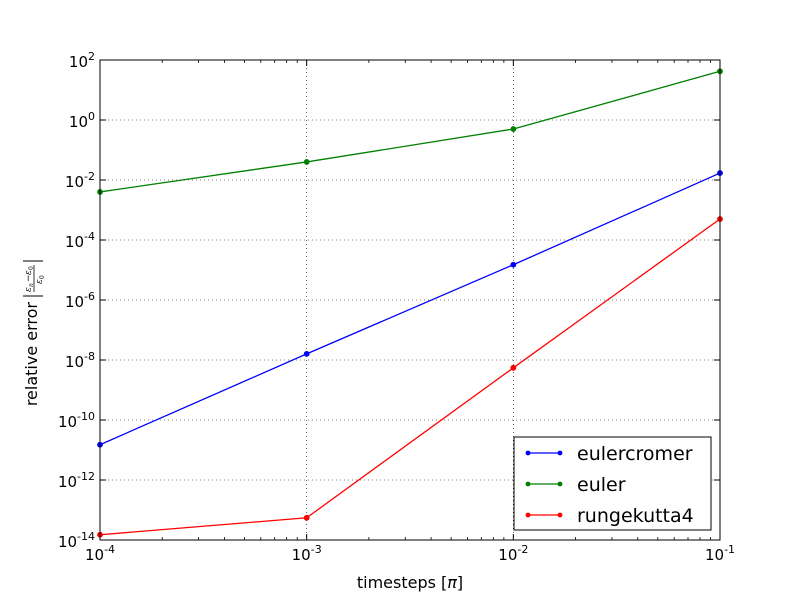 This screenshot has height=600, width=800. Describe the element at coordinates (720, 553) in the screenshot. I see `x-tick-label: 10⁻¹` at that location.